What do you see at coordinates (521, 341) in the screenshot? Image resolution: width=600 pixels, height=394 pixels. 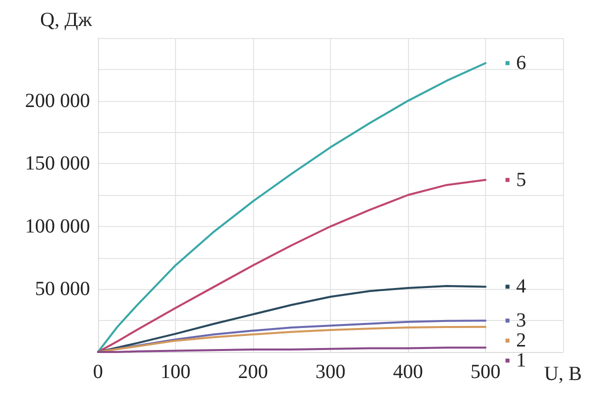 I see `legend-label: 2` at bounding box center [521, 341].